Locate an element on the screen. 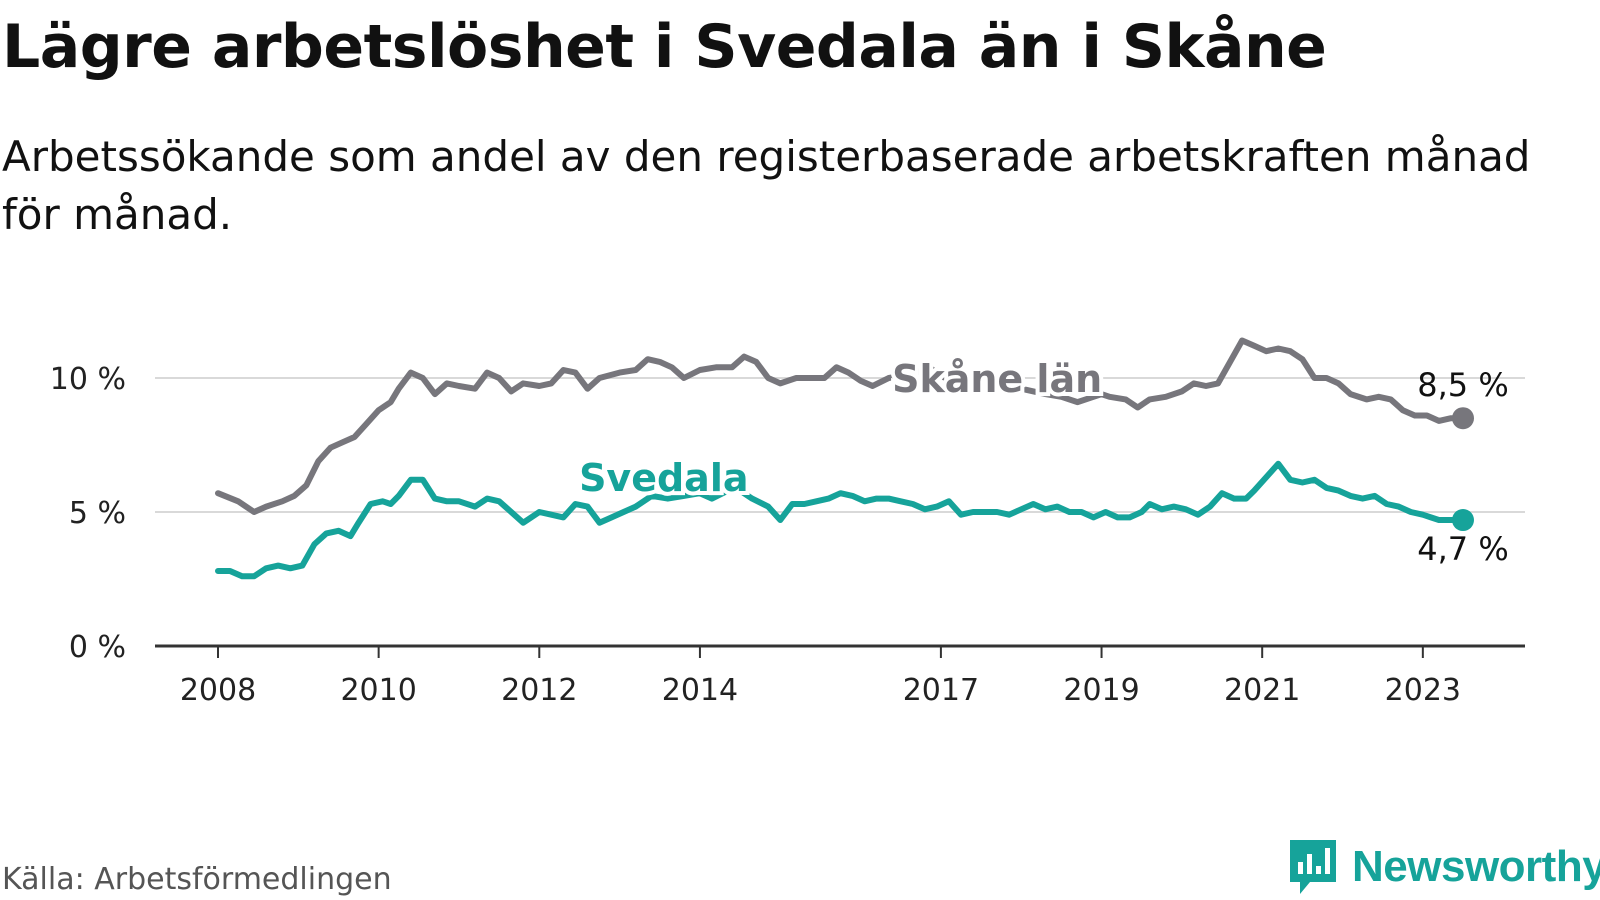 The height and width of the screenshot is (900, 1600). x-tick-label: 2008 is located at coordinates (218, 690).